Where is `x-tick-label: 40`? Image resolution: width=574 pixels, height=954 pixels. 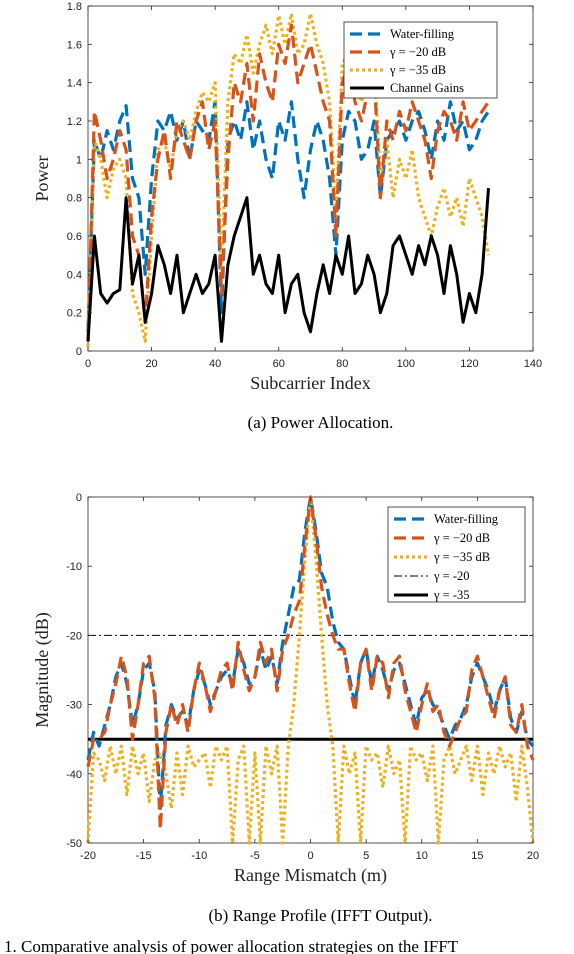
x-tick-label: 40 is located at coordinates (215, 364).